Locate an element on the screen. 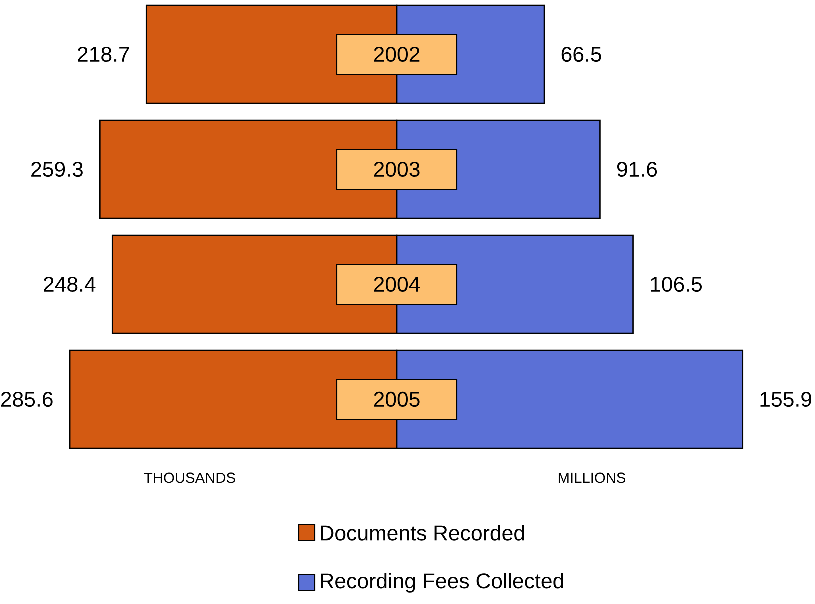  data-label: 106.5 is located at coordinates (676, 284).